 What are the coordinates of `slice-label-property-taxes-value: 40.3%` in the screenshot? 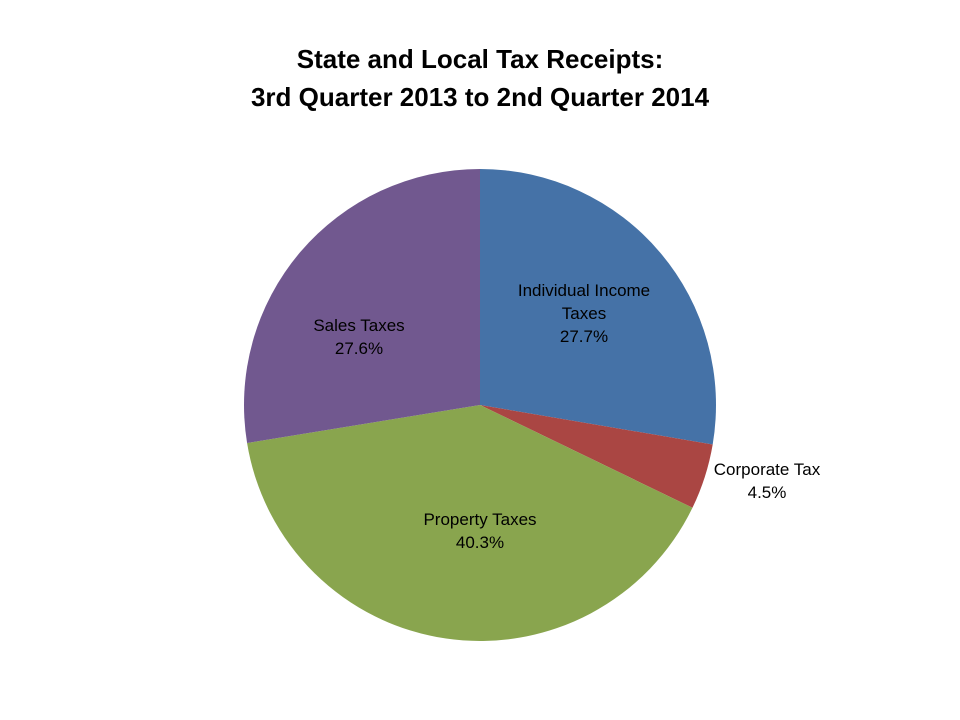 It's located at (480, 542).